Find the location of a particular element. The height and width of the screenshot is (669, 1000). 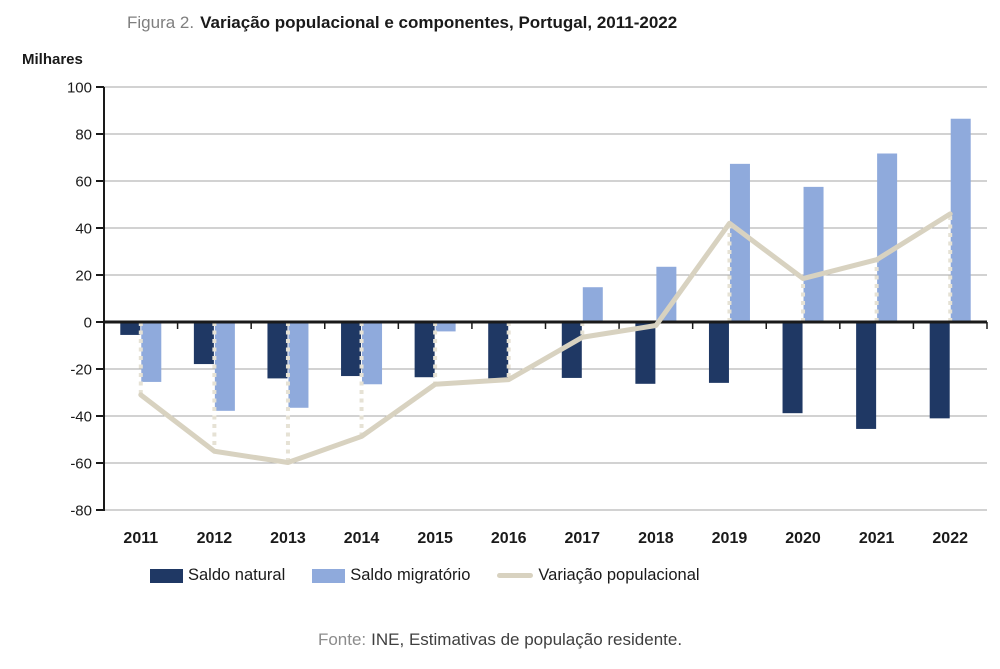

bar-saldo-migratorio-2017 is located at coordinates (592, 304).